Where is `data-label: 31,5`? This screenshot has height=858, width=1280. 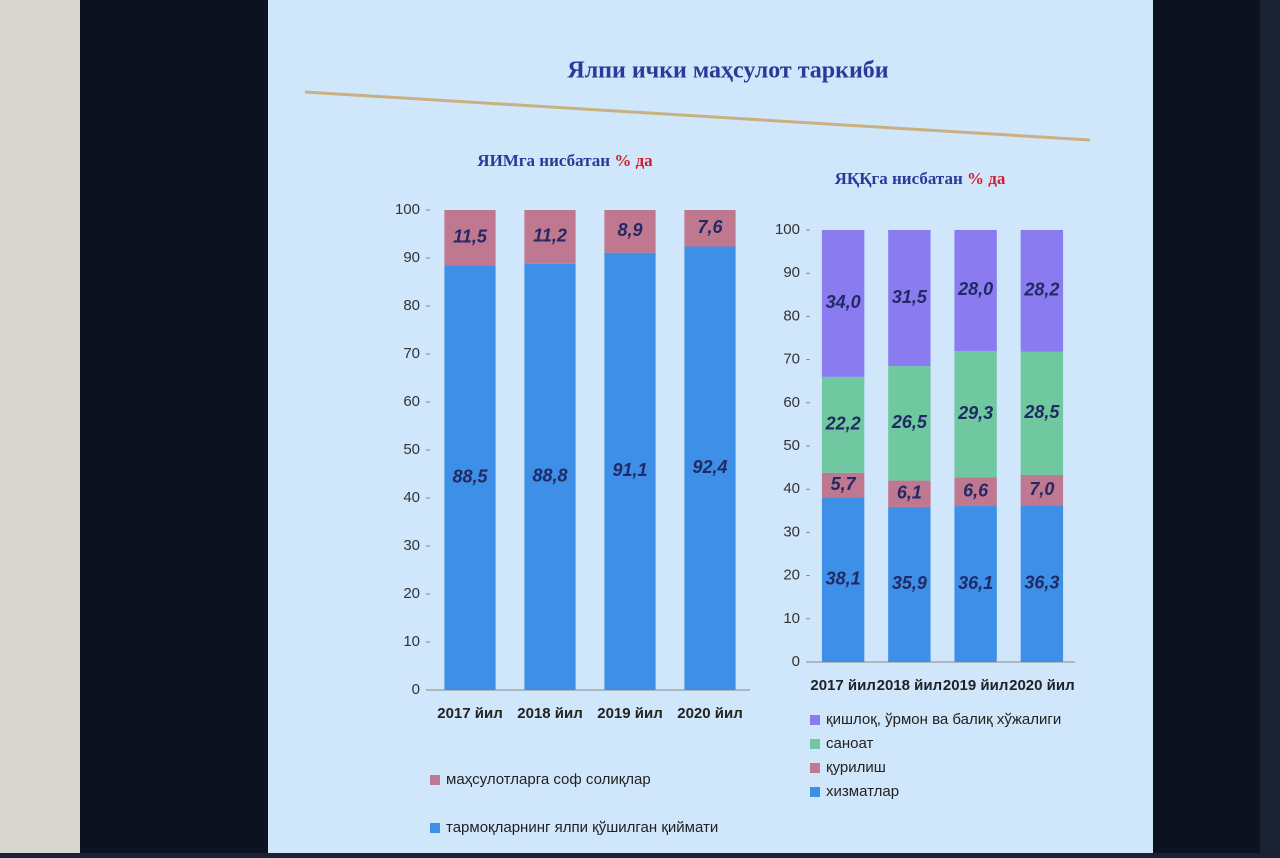
data-label: 31,5 is located at coordinates (910, 297).